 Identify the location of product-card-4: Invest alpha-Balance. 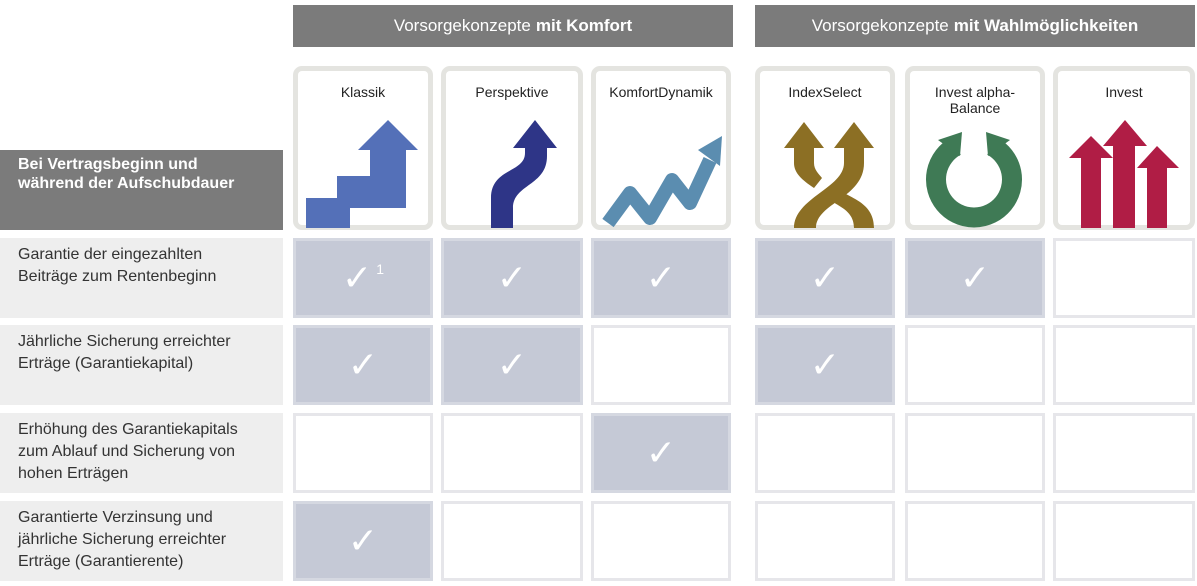
(975, 148).